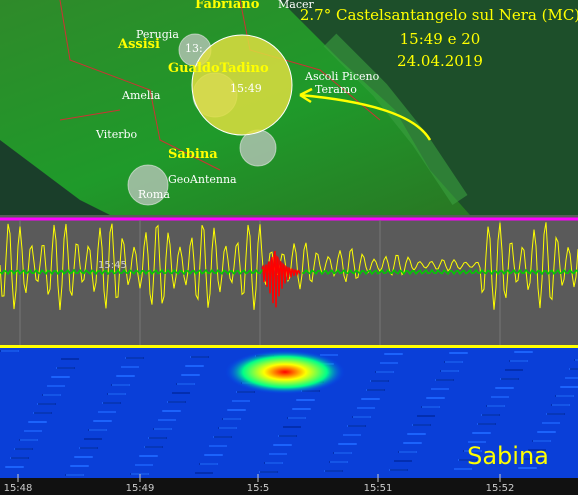  What do you see at coordinates (141, 95) in the screenshot?
I see `map-label: Amelia` at bounding box center [141, 95].